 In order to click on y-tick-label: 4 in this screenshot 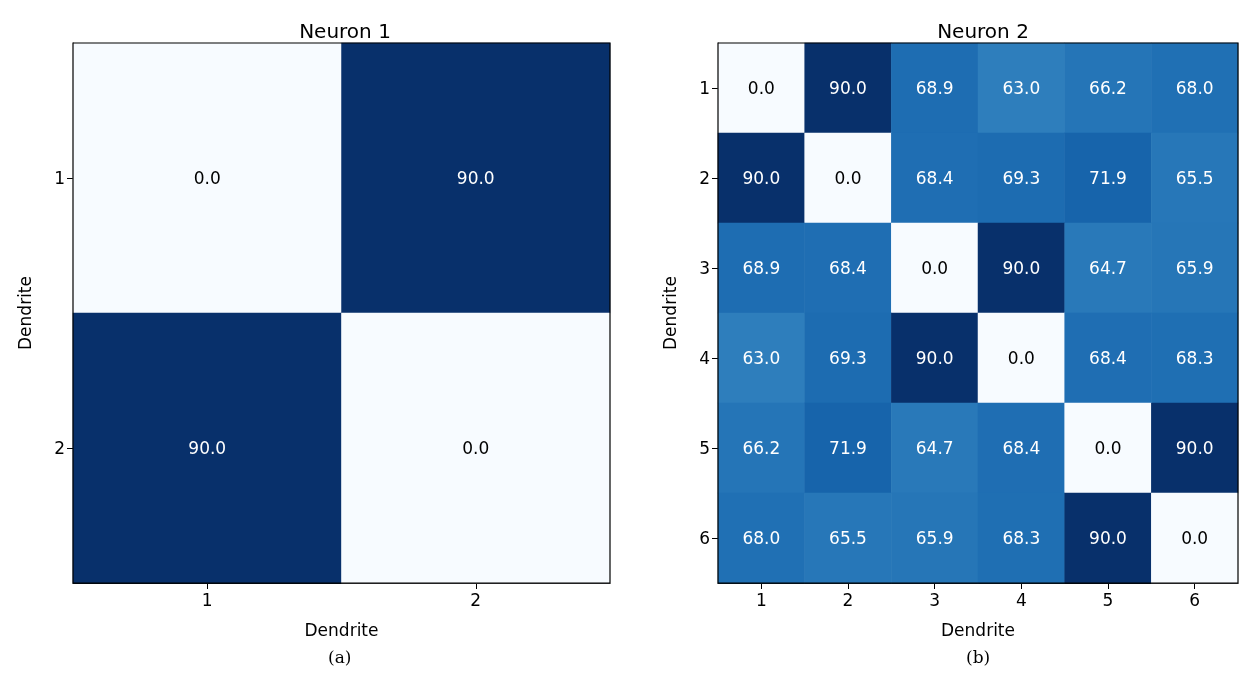, I will do `click(704, 358)`.